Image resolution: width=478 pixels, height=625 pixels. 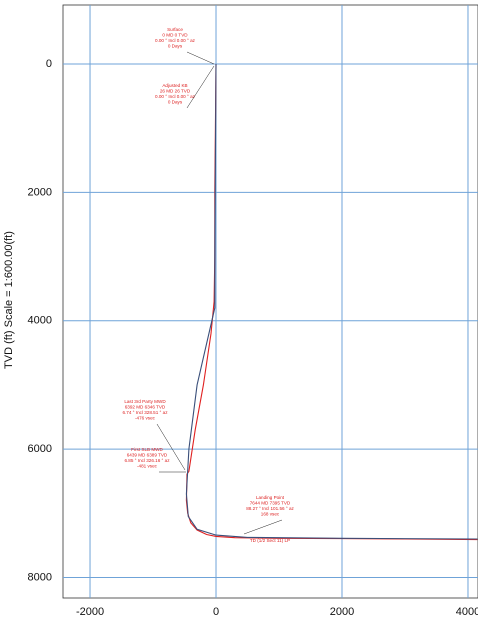 What do you see at coordinates (467, 612) in the screenshot?
I see `x-tick-label: 4000` at bounding box center [467, 612].